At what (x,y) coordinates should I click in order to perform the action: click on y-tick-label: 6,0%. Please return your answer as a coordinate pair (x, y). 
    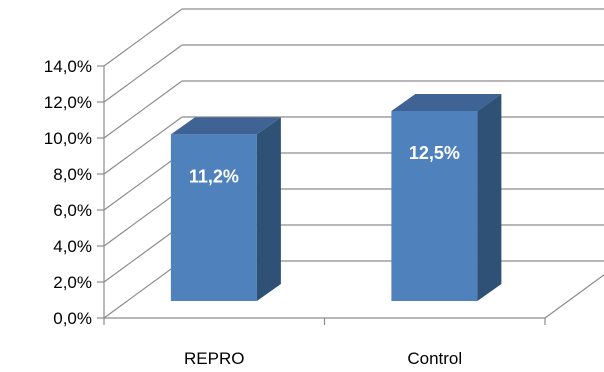
    Looking at the image, I should click on (72, 210).